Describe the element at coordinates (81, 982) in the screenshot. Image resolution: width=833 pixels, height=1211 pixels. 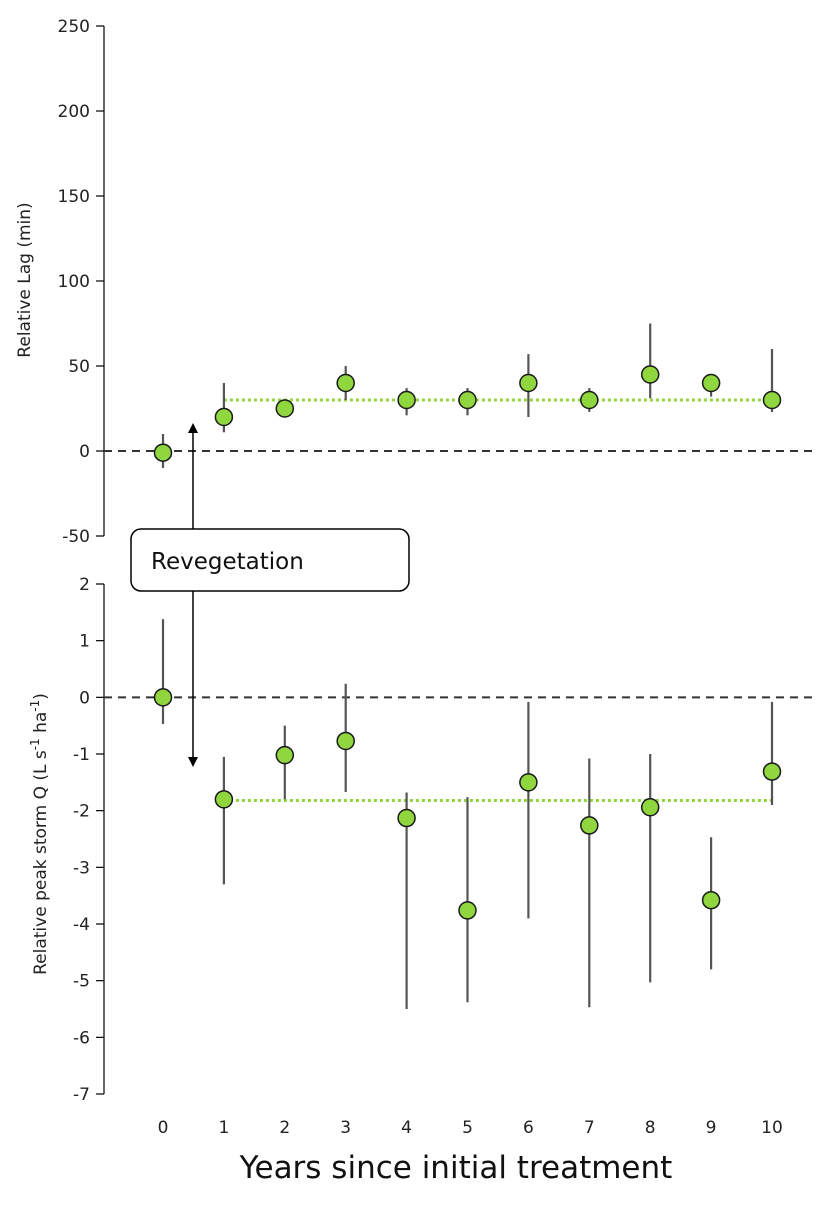
I see `y-tick-label: -5` at that location.